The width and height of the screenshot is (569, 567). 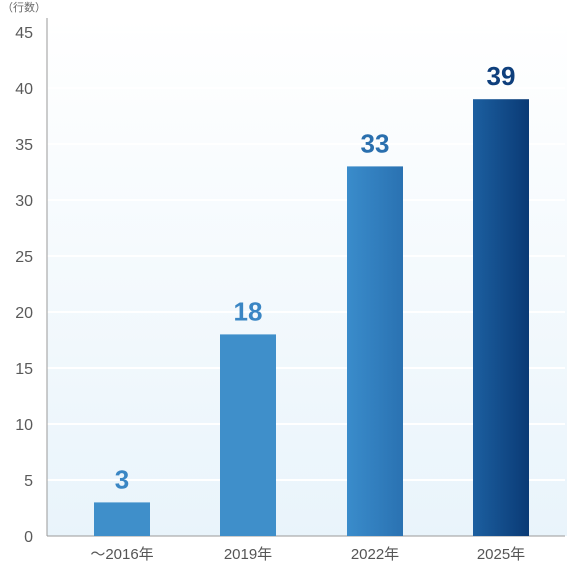 What do you see at coordinates (24, 89) in the screenshot?
I see `y-tick-label: 40` at bounding box center [24, 89].